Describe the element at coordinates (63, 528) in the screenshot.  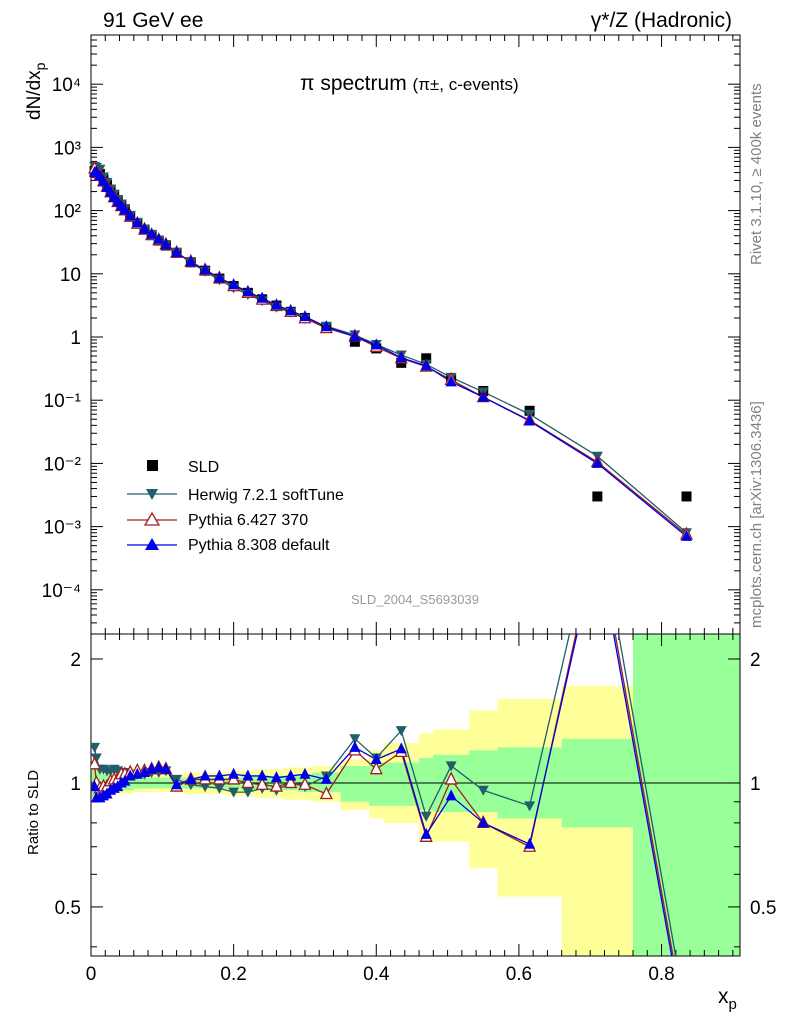
I see `y-tick-label-top: 10⁻³` at that location.